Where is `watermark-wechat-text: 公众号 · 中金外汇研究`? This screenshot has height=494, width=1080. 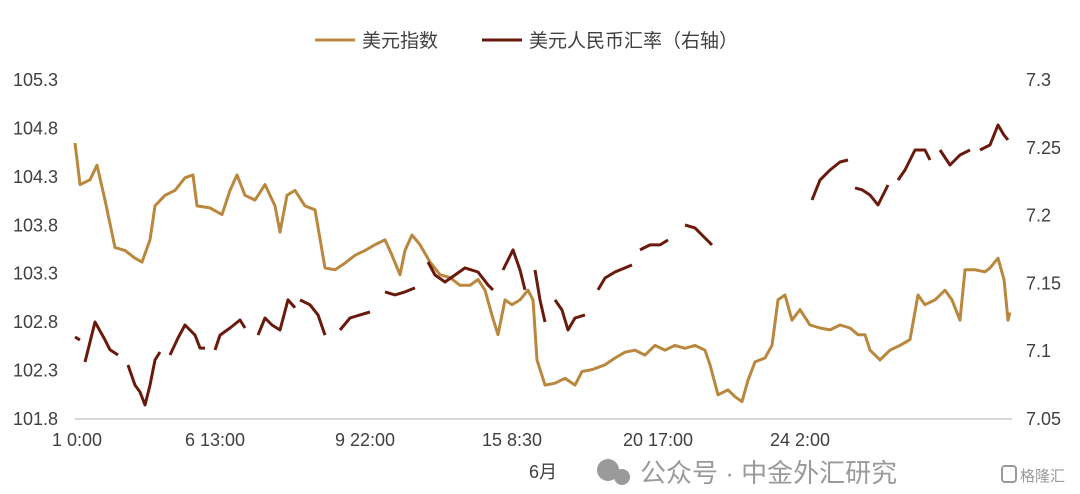
watermark-wechat-text: 公众号 · 中金外汇研究 is located at coordinates (768, 473).